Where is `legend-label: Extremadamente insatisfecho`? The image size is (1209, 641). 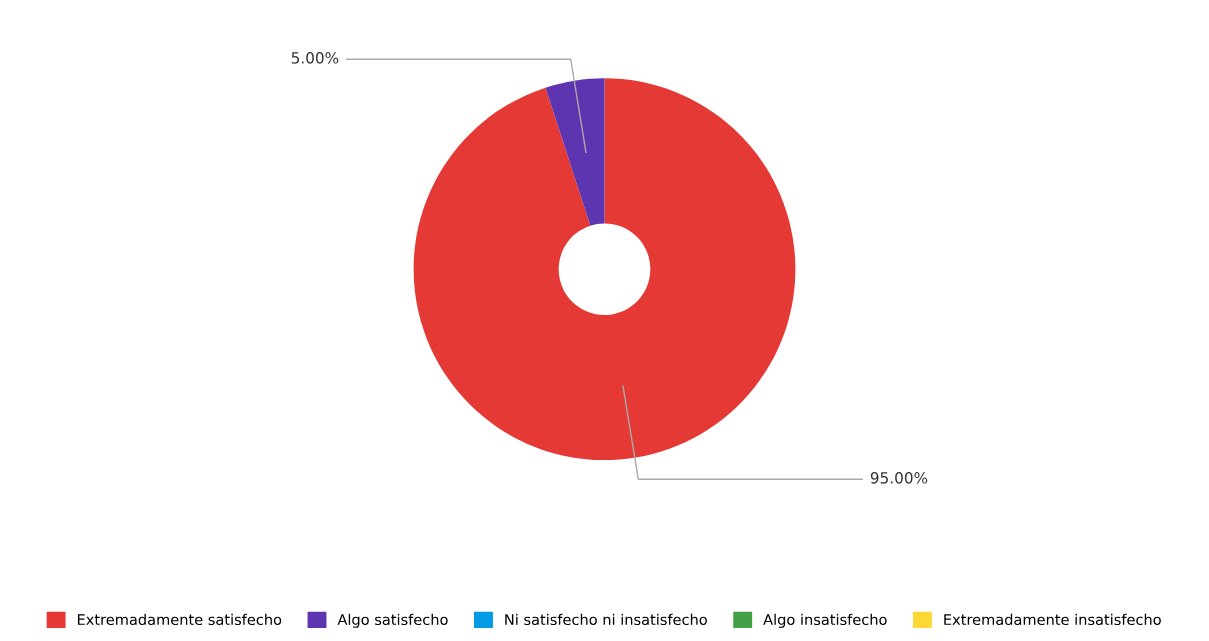 legend-label: Extremadamente insatisfecho is located at coordinates (1052, 619).